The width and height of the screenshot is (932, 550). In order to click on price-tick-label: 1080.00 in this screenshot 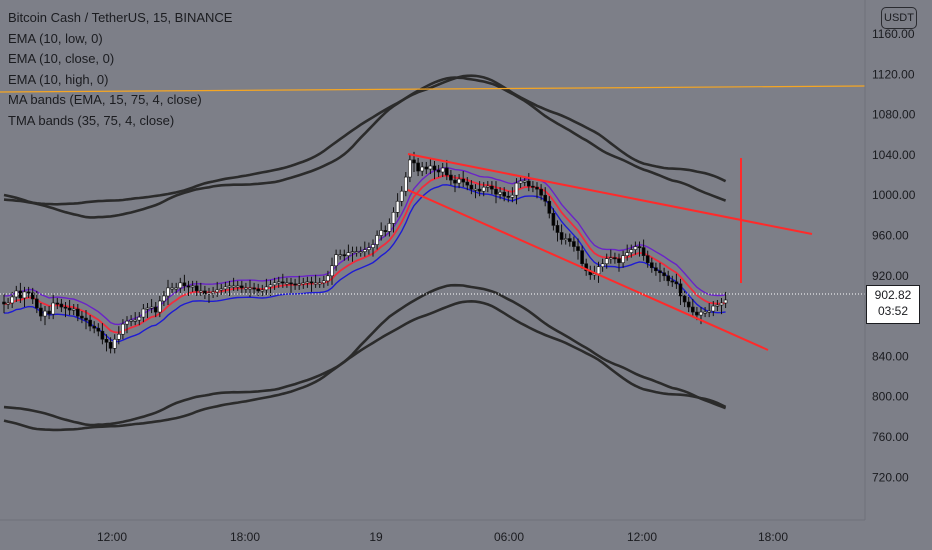, I will do `click(894, 115)`.